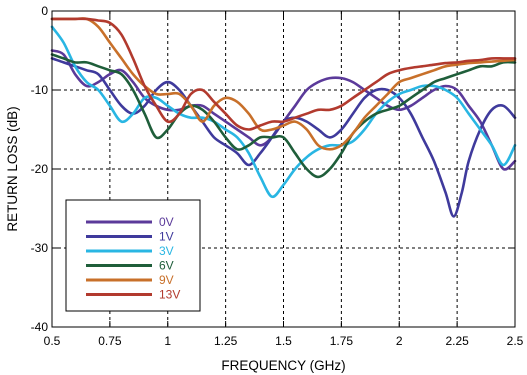  I want to click on x-tick-label: 0.5, so click(52, 341).